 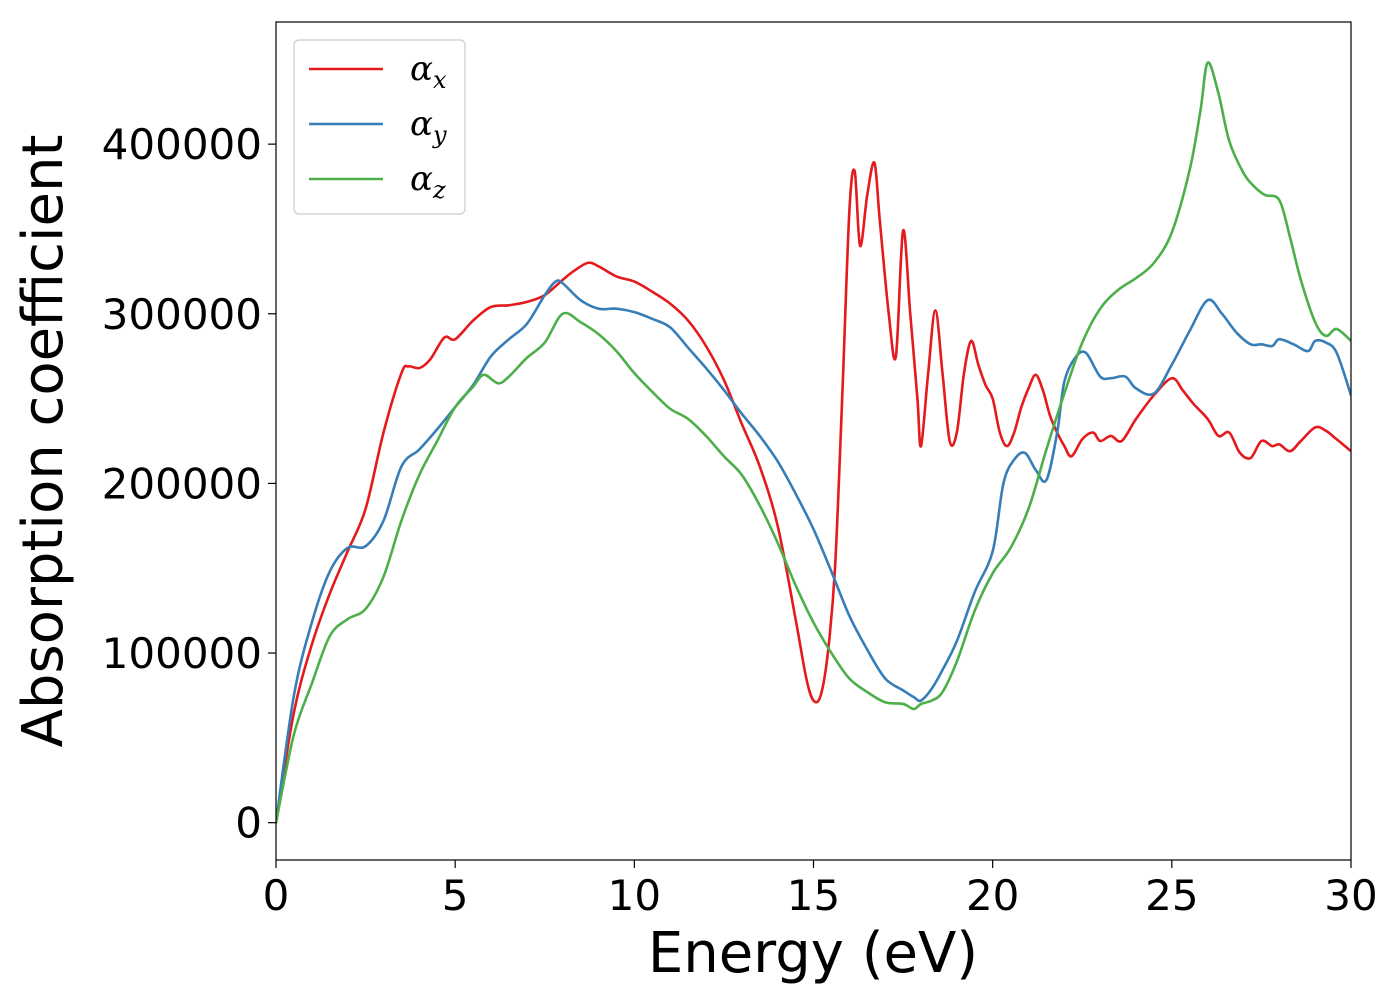 I want to click on legend-label-x: αx, so click(x=428, y=71).